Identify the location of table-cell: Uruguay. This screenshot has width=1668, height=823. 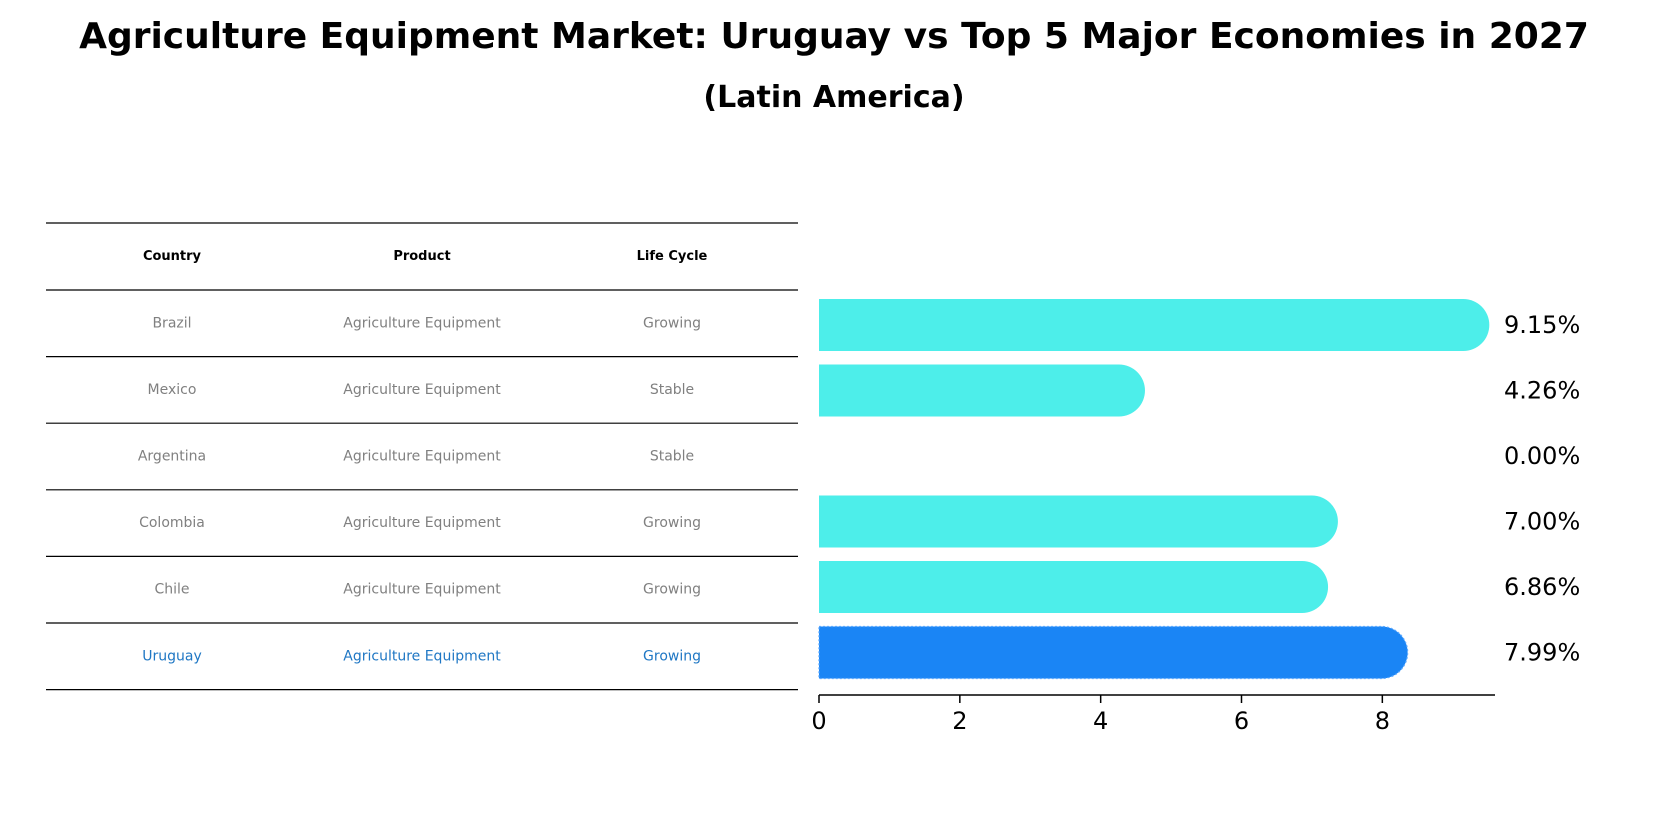
(172, 656).